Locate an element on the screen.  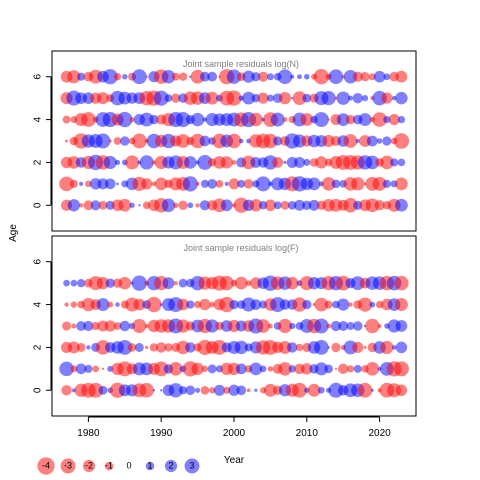
legend-label: -4 is located at coordinates (46, 465).